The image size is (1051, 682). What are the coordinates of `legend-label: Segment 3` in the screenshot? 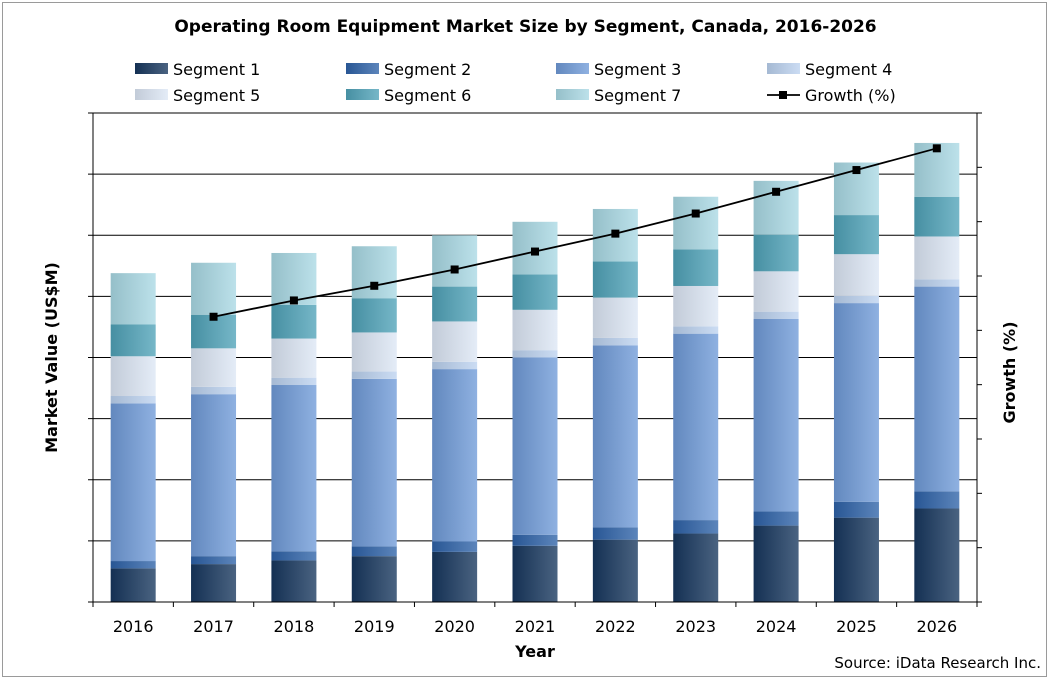 It's located at (637, 69).